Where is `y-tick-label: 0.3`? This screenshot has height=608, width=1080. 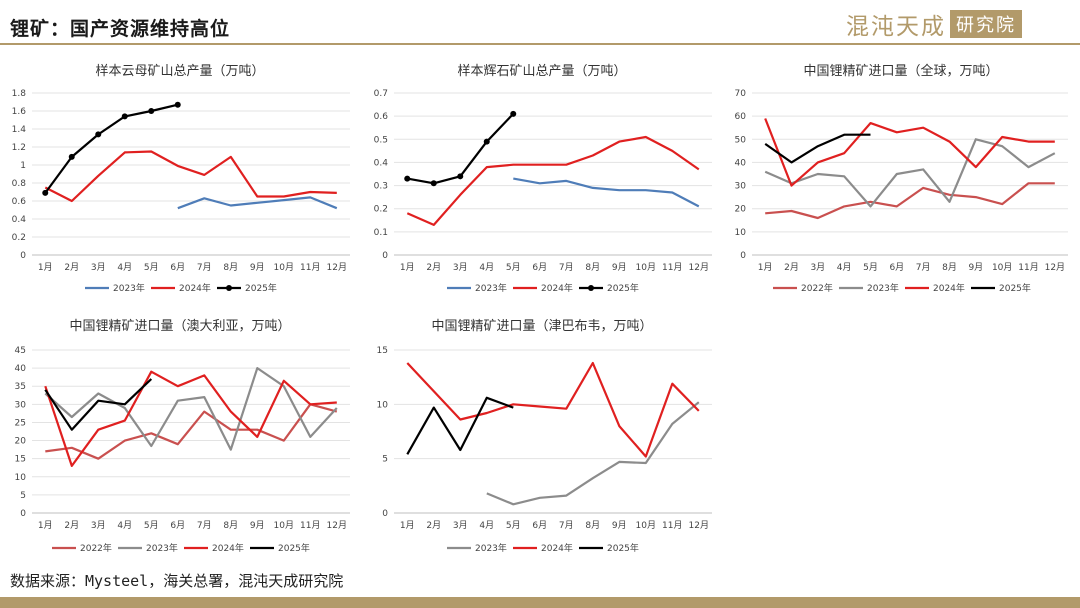
y-tick-label: 0.3 is located at coordinates (381, 187).